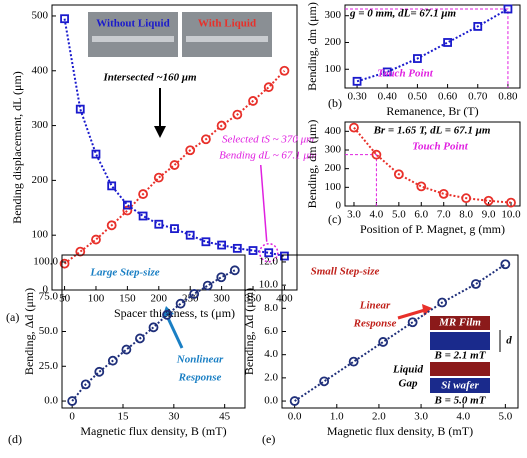  Describe the element at coordinates (159, 299) in the screenshot. I see `x-tick-label: 200` at that location.